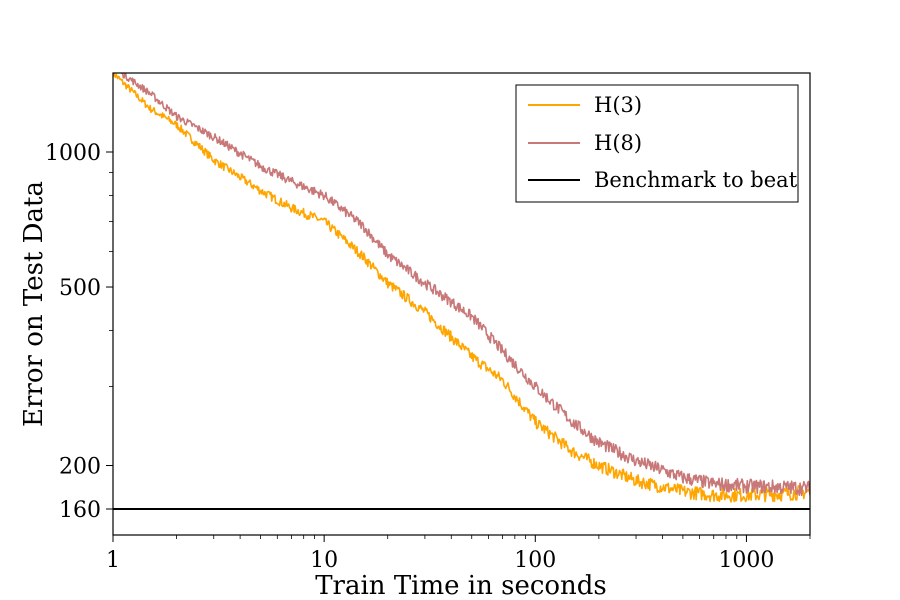 This screenshot has width=900, height=600. What do you see at coordinates (657, 143) in the screenshot?
I see `legend: H(3) H(8) Benchmark to beat` at bounding box center [657, 143].